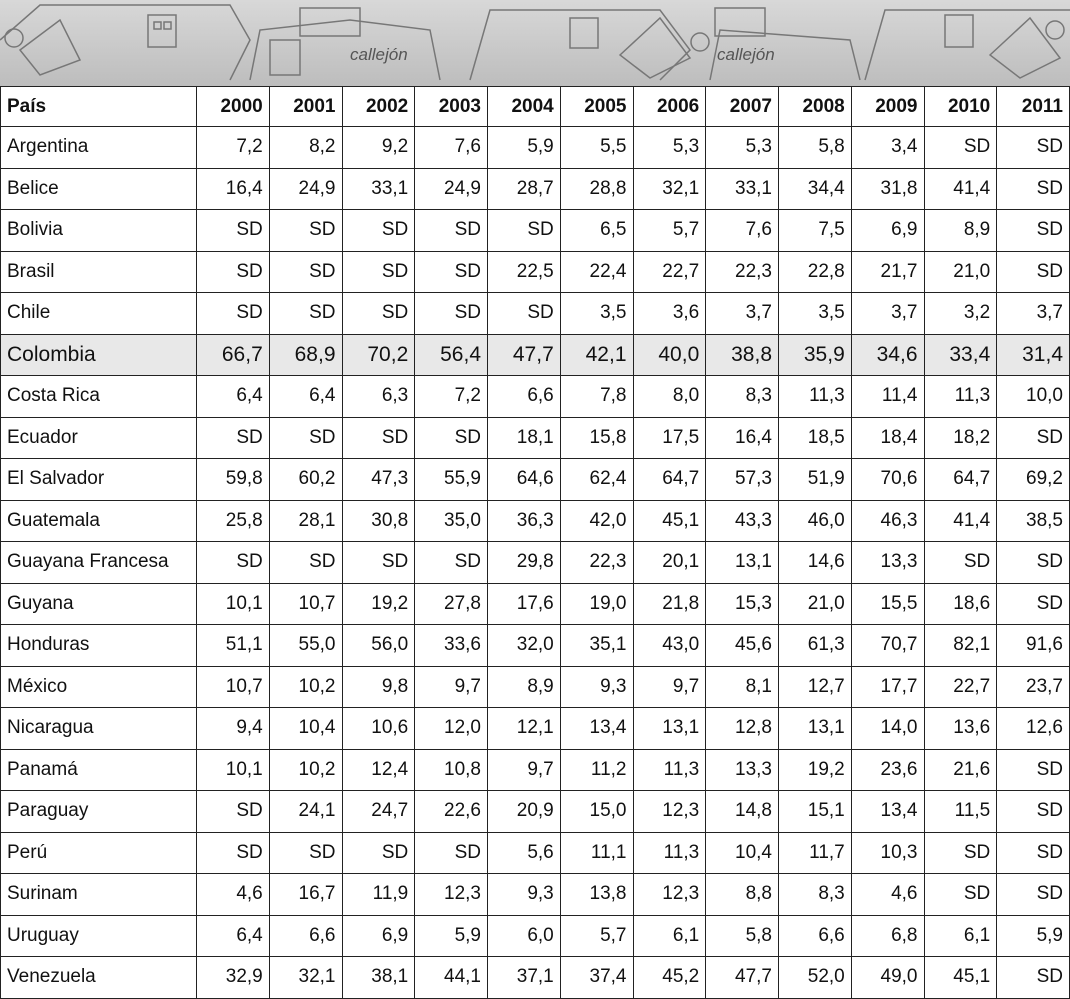 Image resolution: width=1070 pixels, height=999 pixels. Describe the element at coordinates (378, 645) in the screenshot. I see `value-cell: 56,0` at that location.